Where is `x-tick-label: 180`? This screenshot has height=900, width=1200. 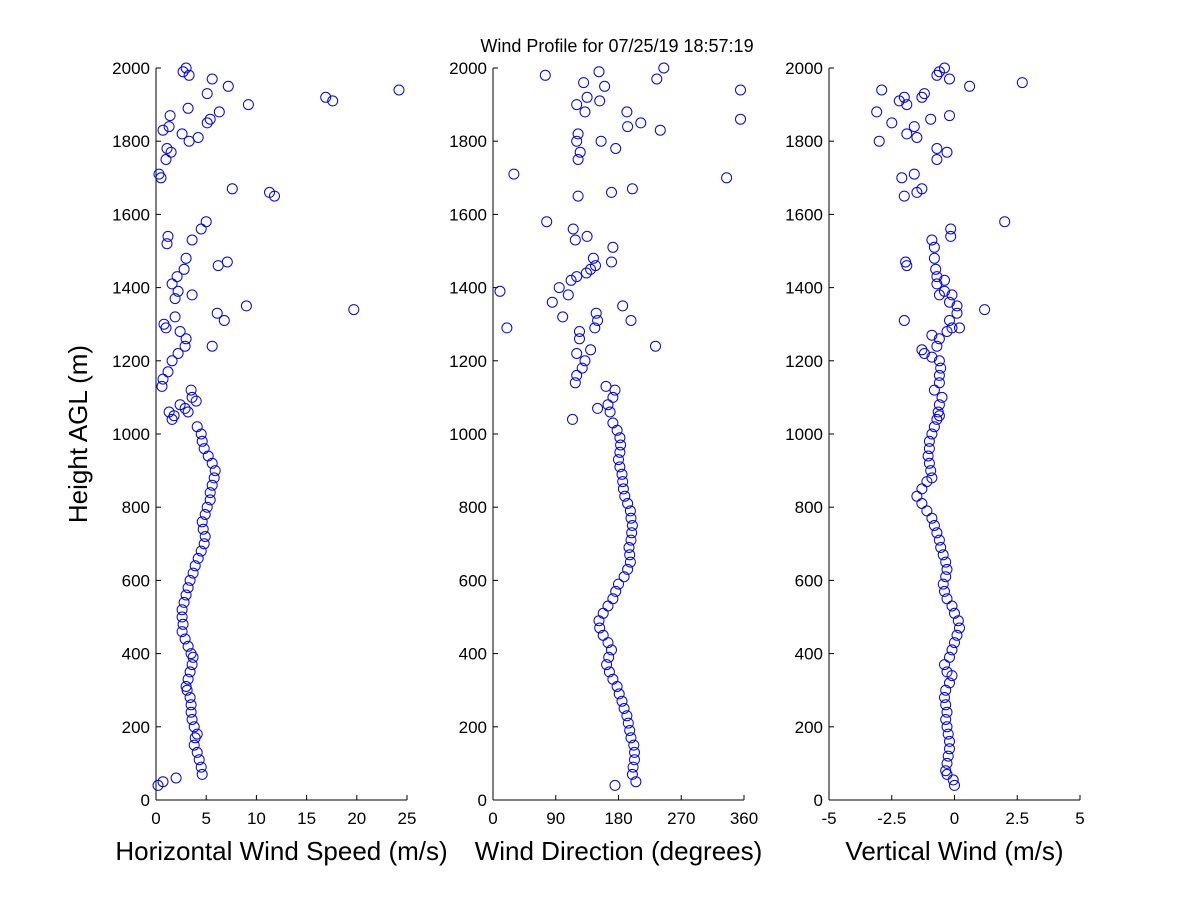
x-tick-label: 180 is located at coordinates (618, 818).